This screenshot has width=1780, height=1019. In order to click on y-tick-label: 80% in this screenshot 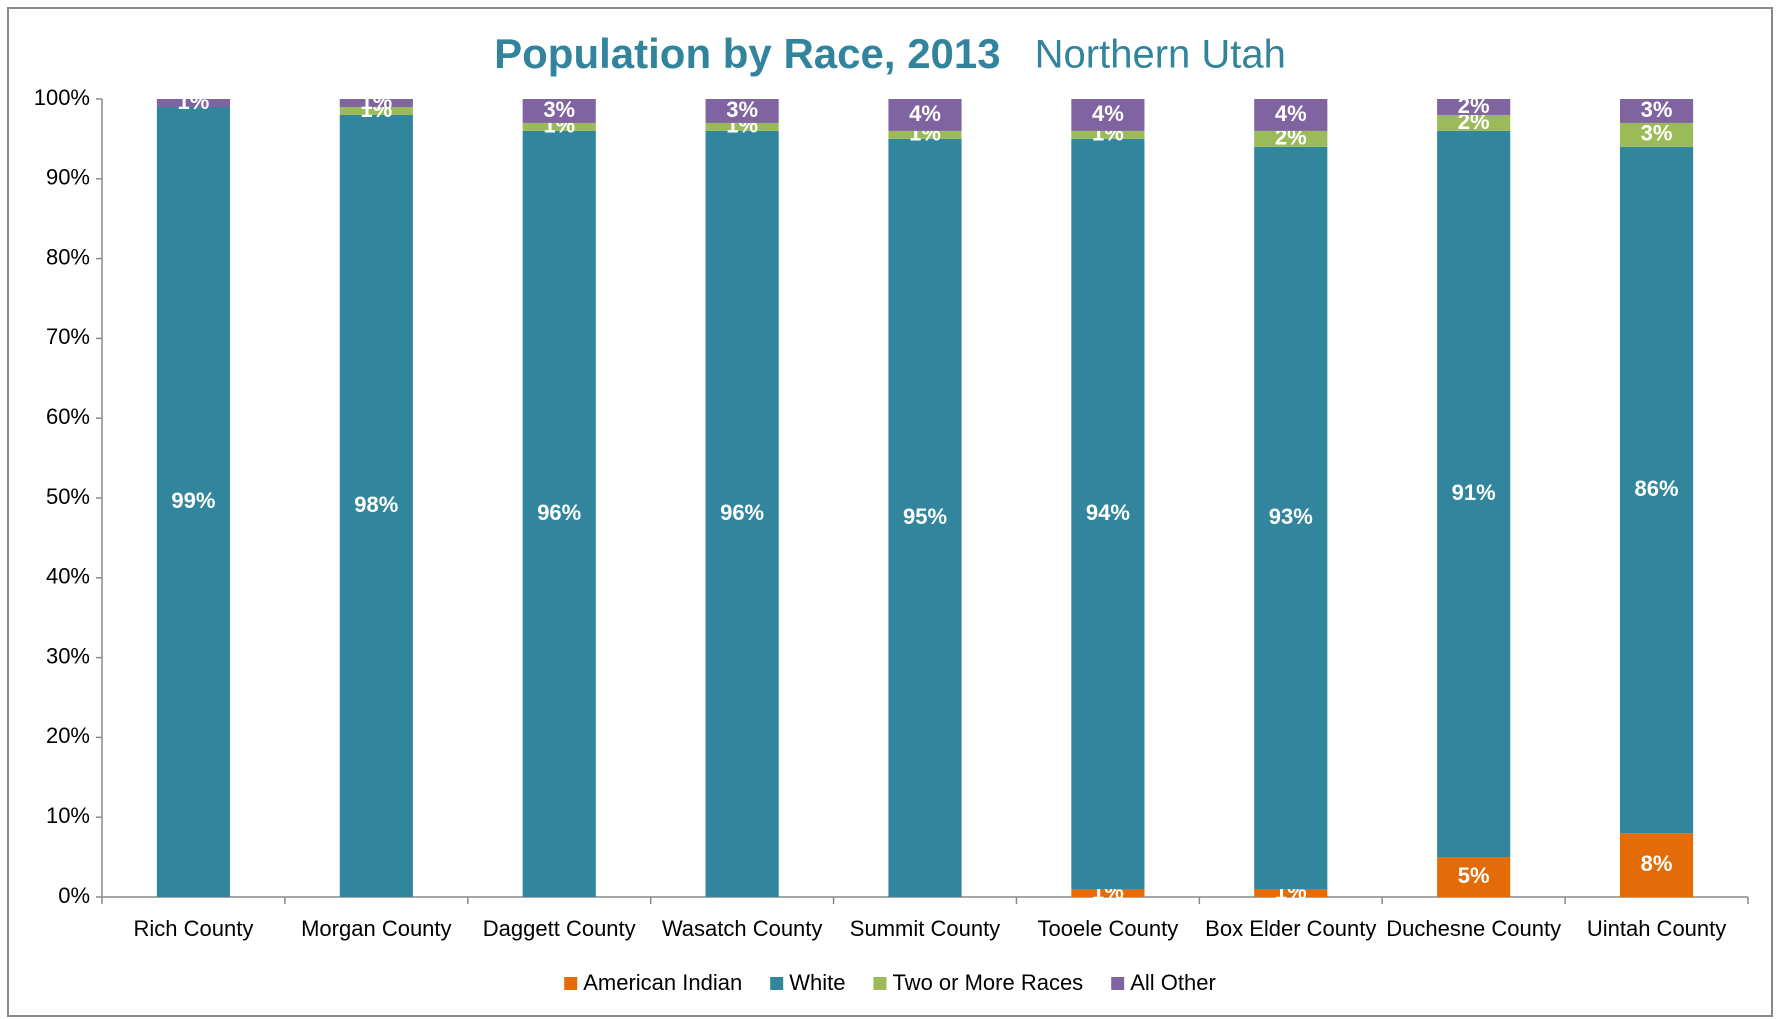, I will do `click(68, 256)`.